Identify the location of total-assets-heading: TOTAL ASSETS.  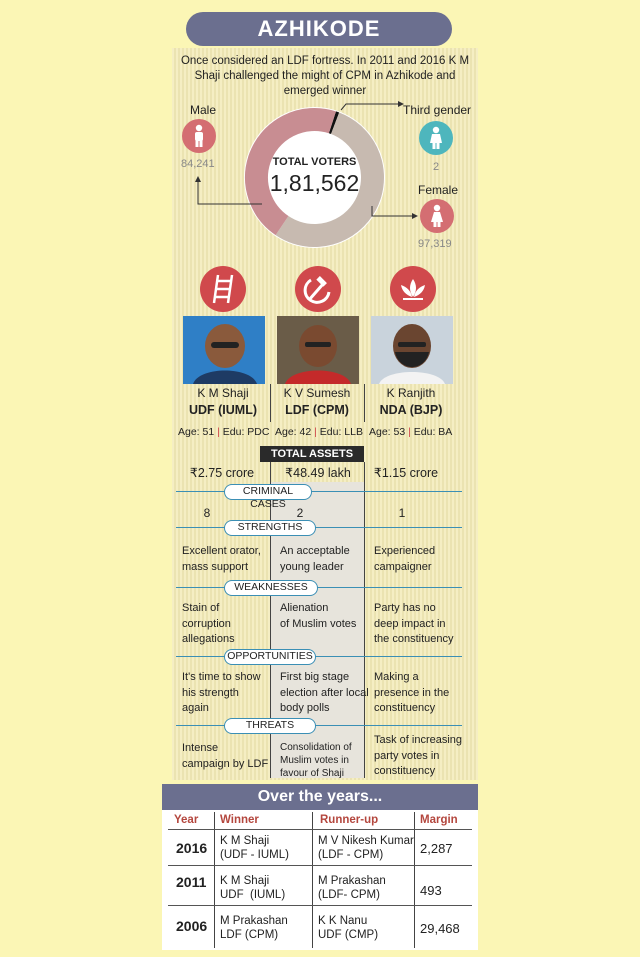
(312, 454).